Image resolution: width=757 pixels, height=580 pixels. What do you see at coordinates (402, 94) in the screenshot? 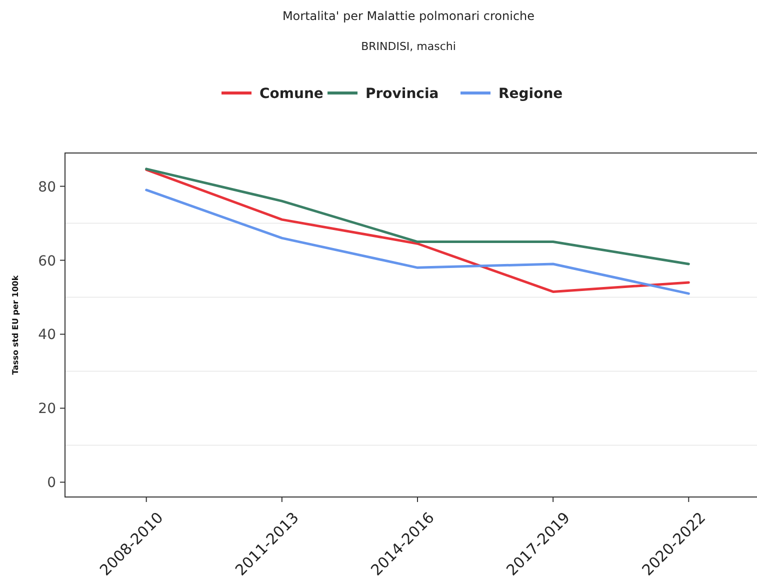
I see `legend-label: Provincia` at bounding box center [402, 94].